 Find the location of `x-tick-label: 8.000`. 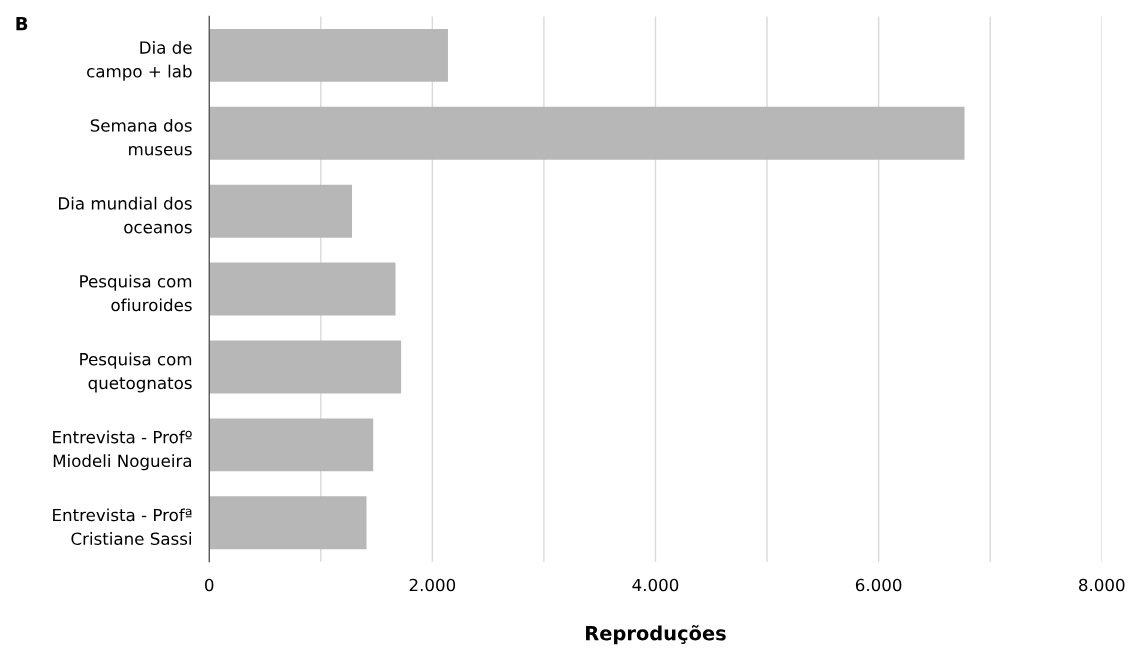

x-tick-label: 8.000 is located at coordinates (1102, 585).